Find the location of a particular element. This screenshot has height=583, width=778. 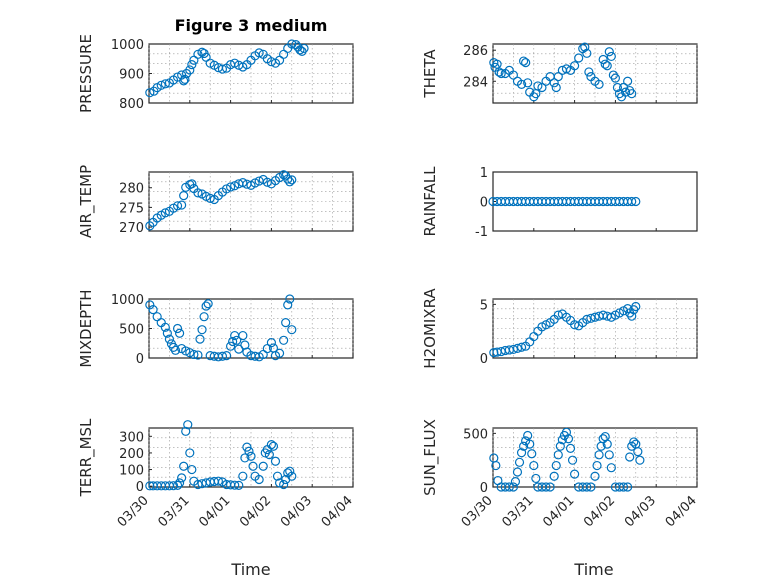

y-tick-label: 300 is located at coordinates (131, 437).